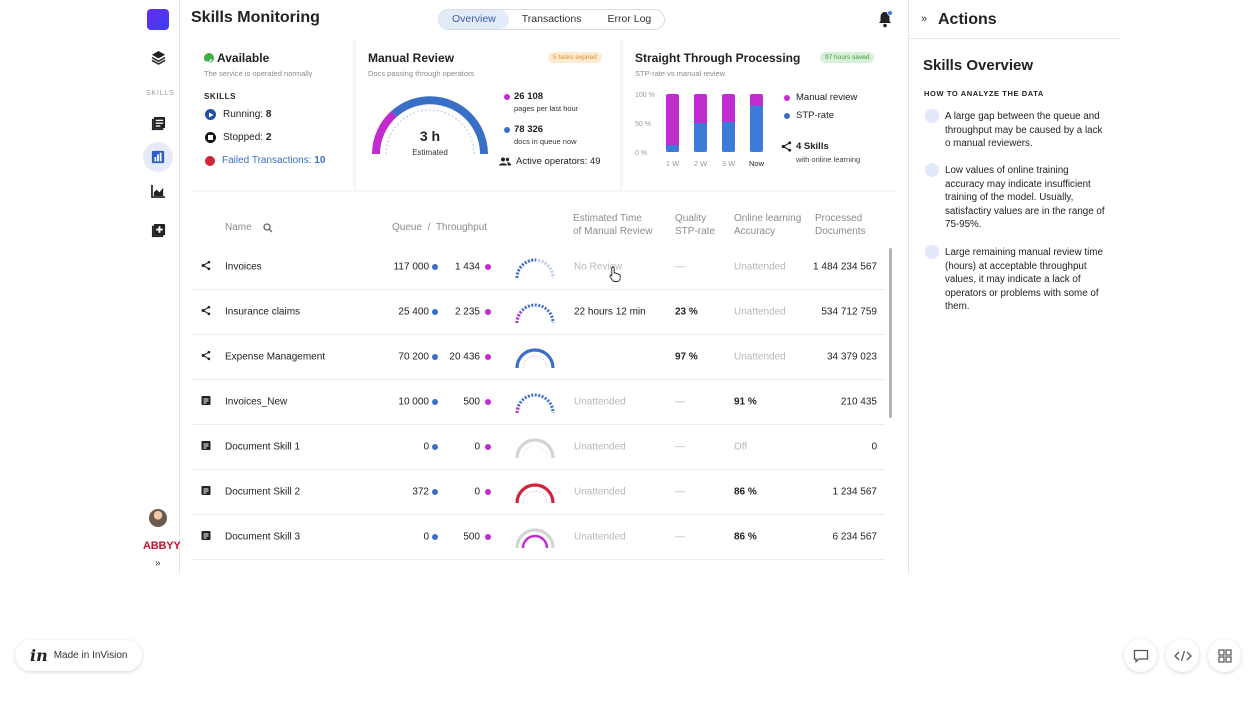 The height and width of the screenshot is (708, 1258). I want to click on bar-stp-rate, so click(756, 128).